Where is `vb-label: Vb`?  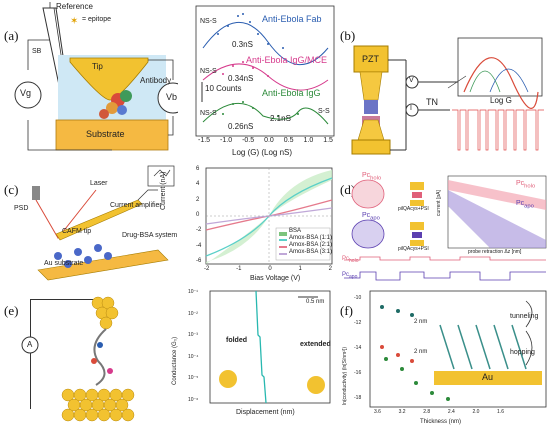 vb-label: Vb is located at coordinates (172, 97).